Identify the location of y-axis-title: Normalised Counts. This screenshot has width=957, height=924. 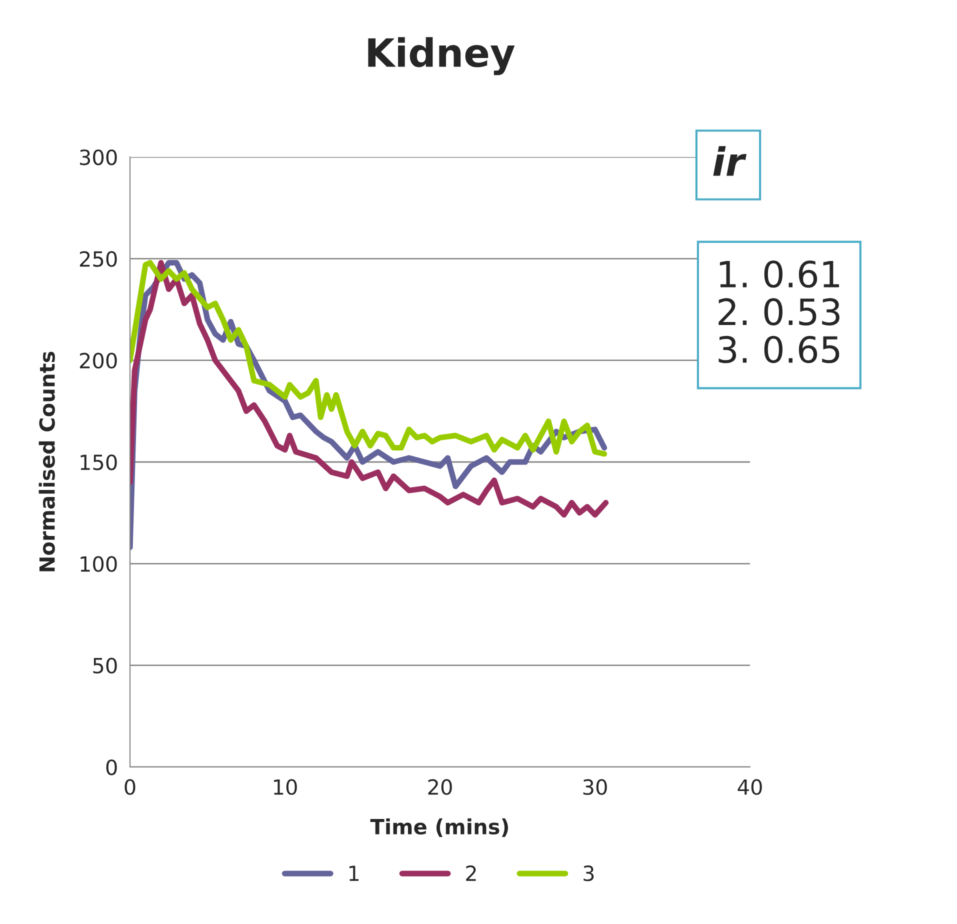
(46, 462).